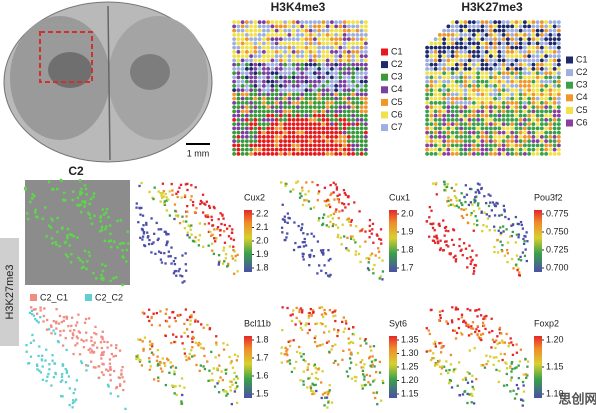  I want to click on colorbar-label: 1.7, so click(262, 357).